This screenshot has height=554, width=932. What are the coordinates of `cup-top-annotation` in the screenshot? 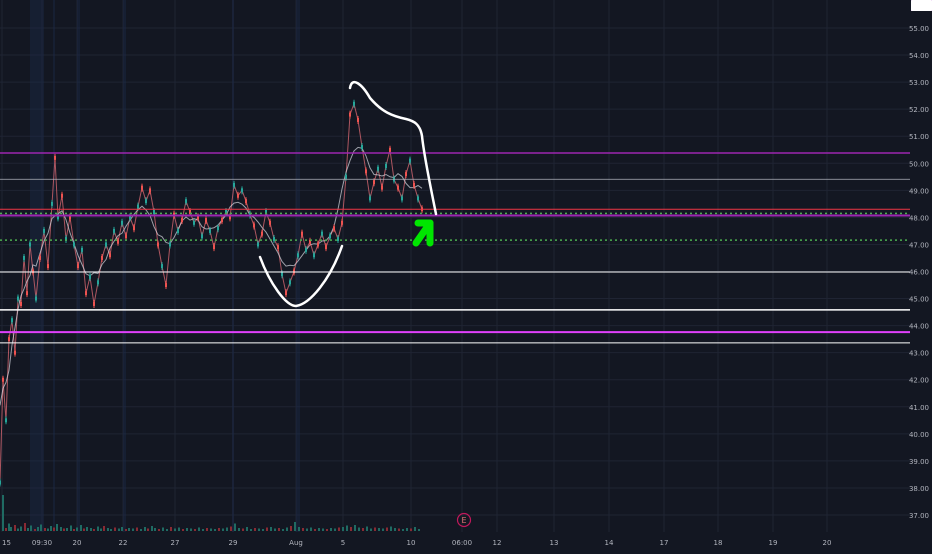 It's located at (393, 148).